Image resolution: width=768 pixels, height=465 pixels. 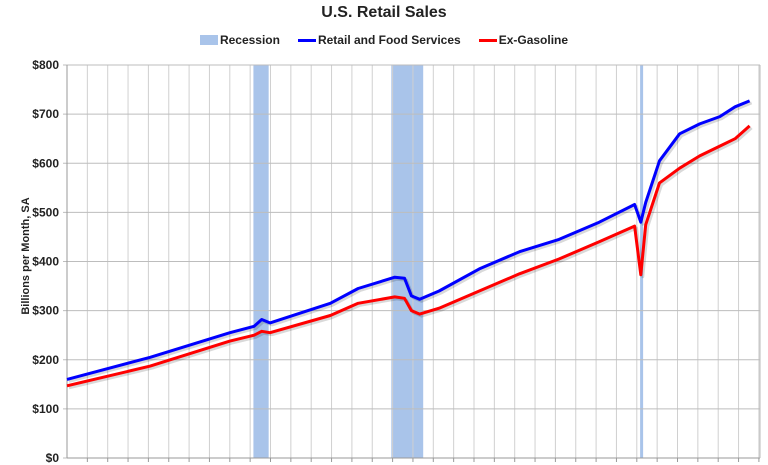 I want to click on legend-label: Ex-Gasoline, so click(x=533, y=40).